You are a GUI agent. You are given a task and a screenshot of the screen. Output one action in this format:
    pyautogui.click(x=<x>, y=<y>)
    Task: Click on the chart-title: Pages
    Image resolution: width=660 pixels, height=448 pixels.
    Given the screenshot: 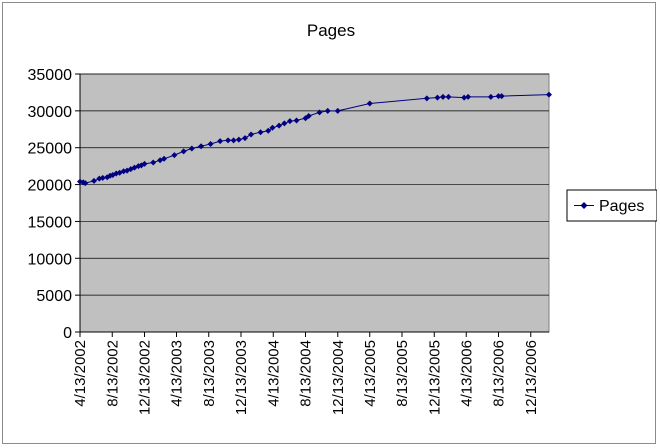 What is the action you would take?
    pyautogui.click(x=331, y=30)
    